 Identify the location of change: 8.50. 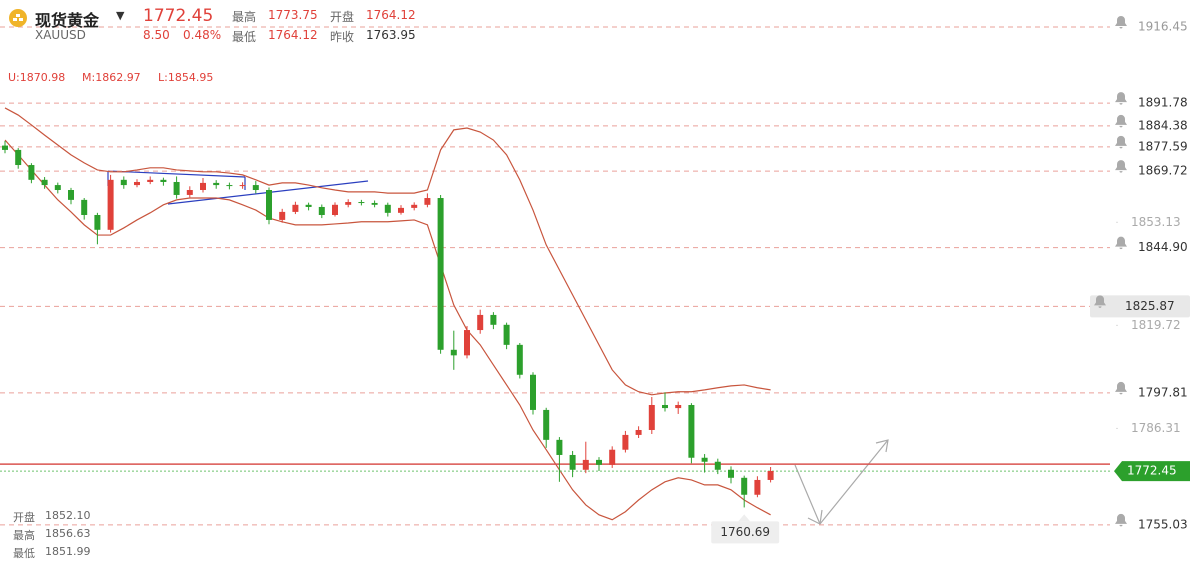
(156, 35).